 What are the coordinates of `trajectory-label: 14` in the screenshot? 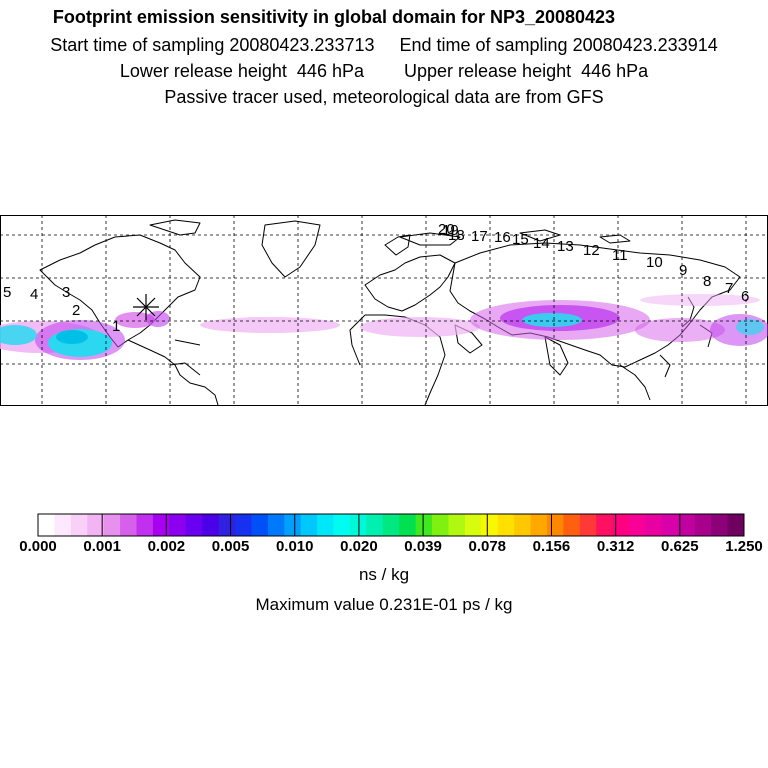 It's located at (541, 243).